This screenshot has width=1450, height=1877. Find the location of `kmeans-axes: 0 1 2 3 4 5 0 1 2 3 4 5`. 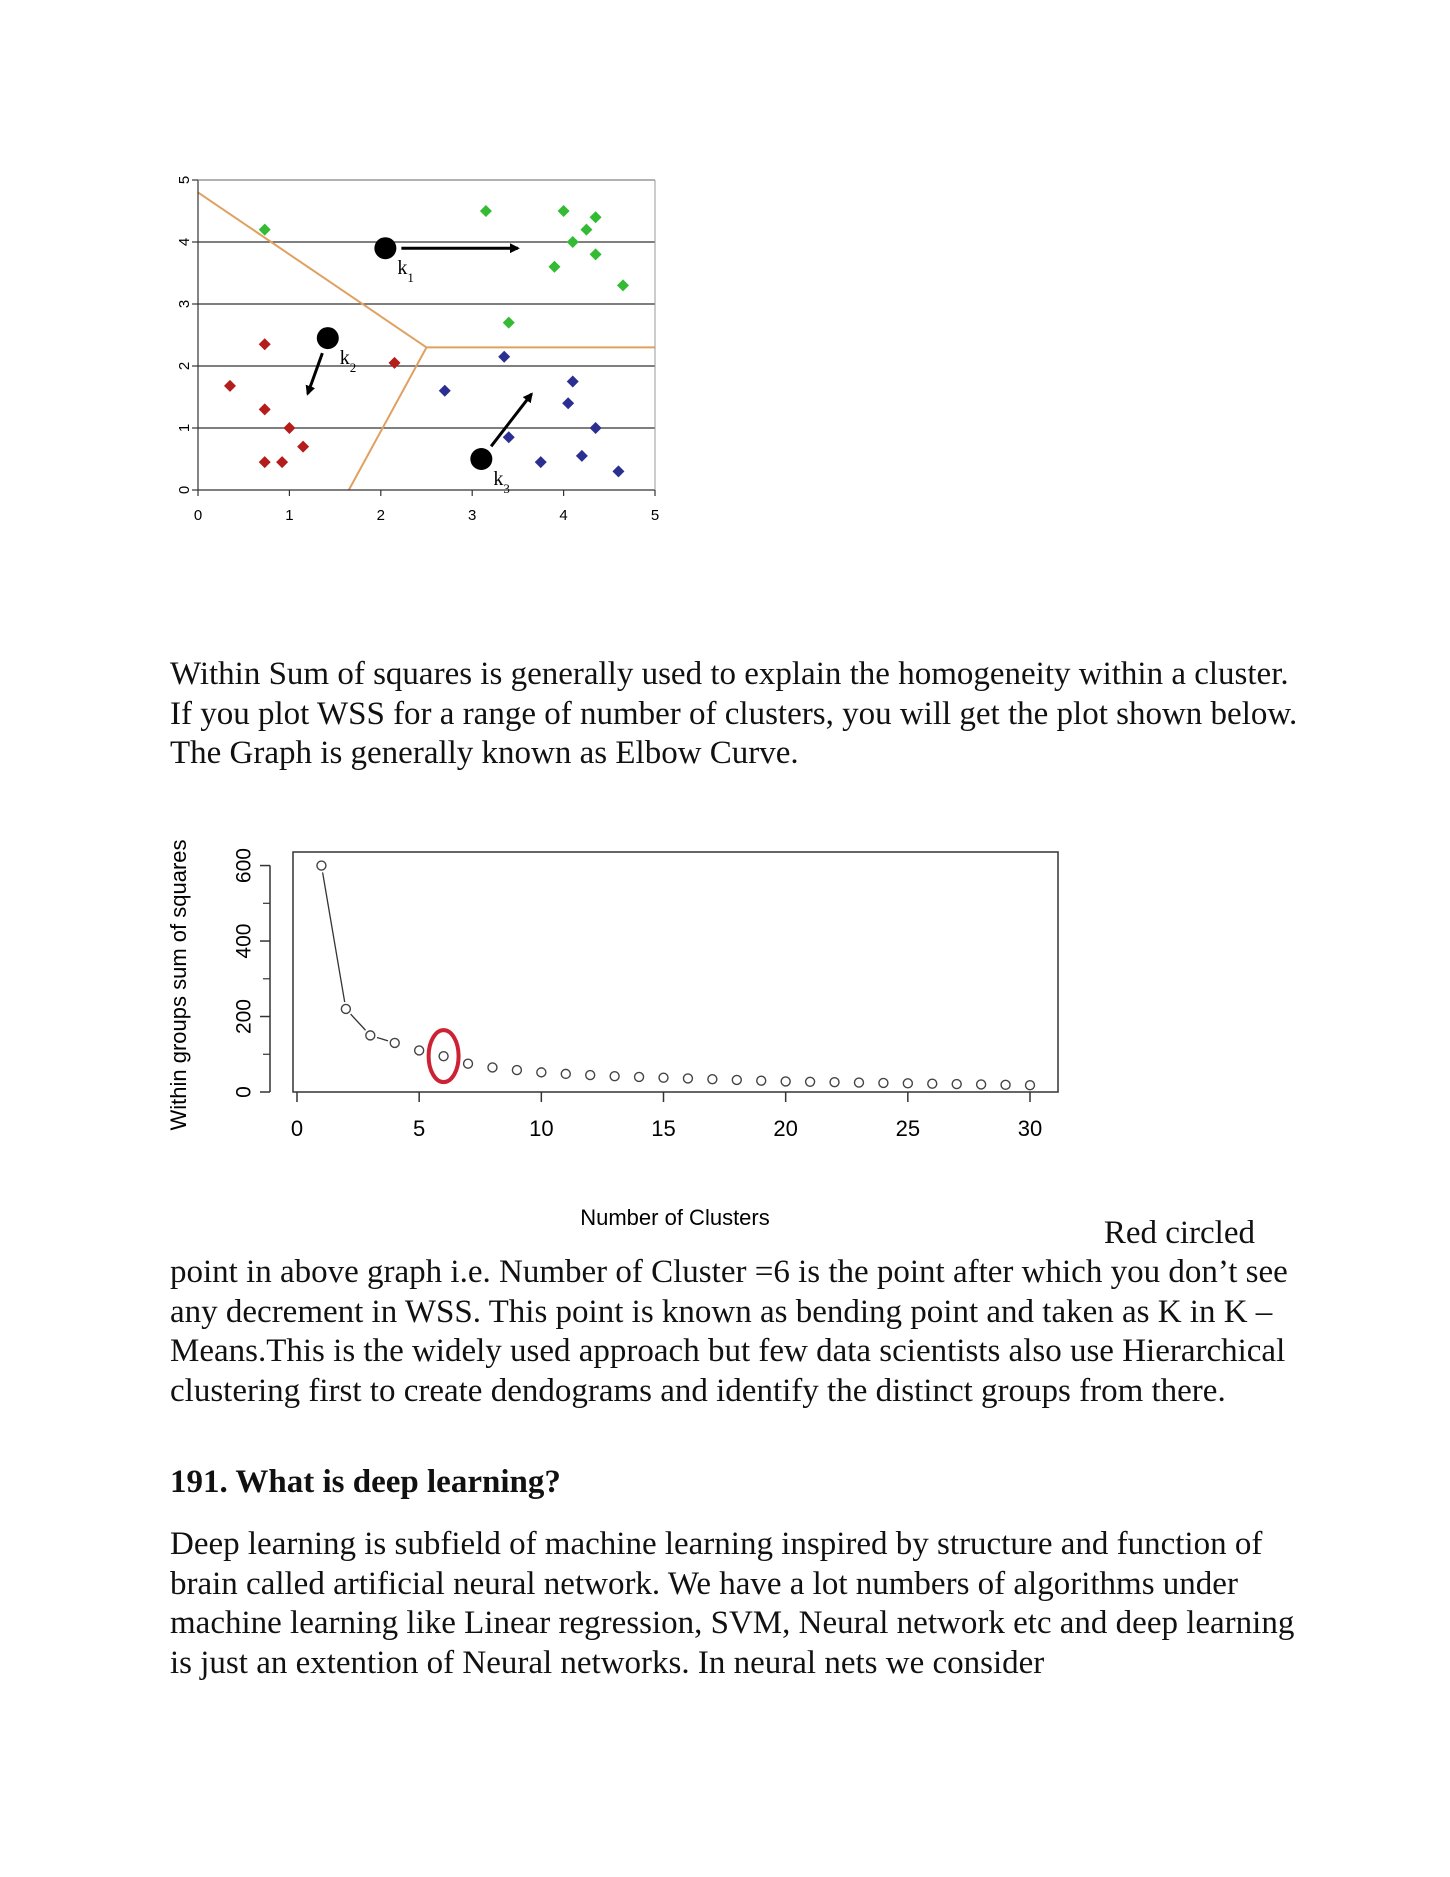

kmeans-axes: 0 1 2 3 4 5 0 1 2 3 4 5 is located at coordinates (417, 350).